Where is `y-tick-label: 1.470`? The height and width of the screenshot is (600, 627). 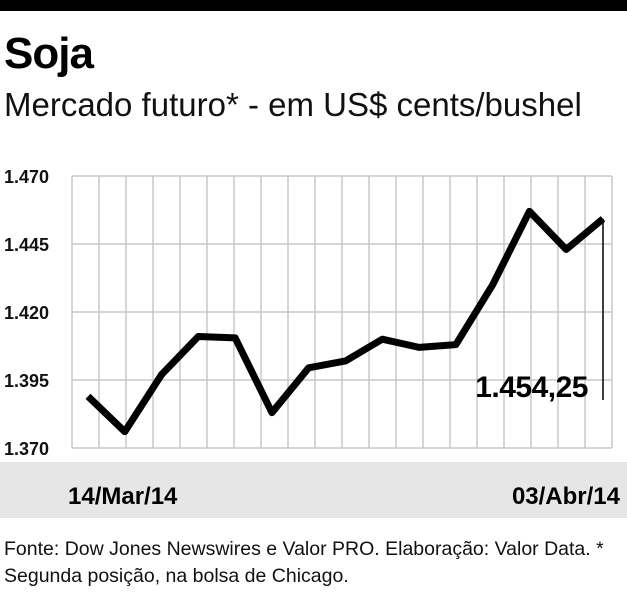 y-tick-label: 1.470 is located at coordinates (26, 177).